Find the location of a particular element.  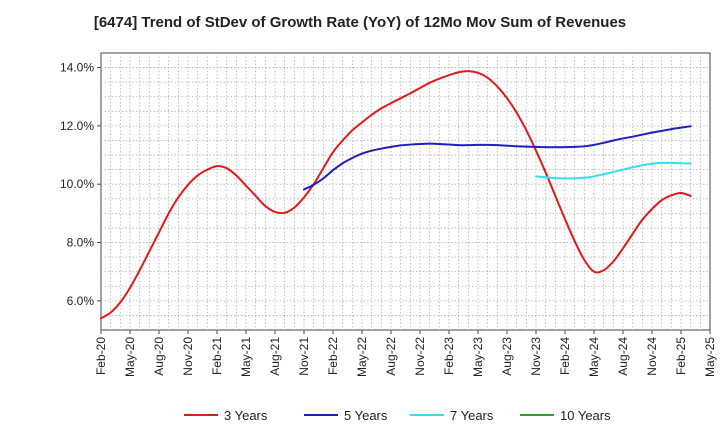

x-tick-label: Aug-24 is located at coordinates (623, 356).